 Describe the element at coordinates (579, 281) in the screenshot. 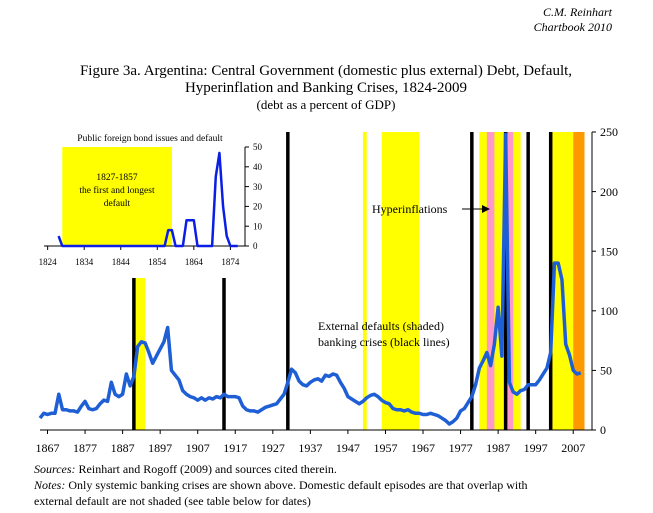

I see `domestic-default-shade` at that location.